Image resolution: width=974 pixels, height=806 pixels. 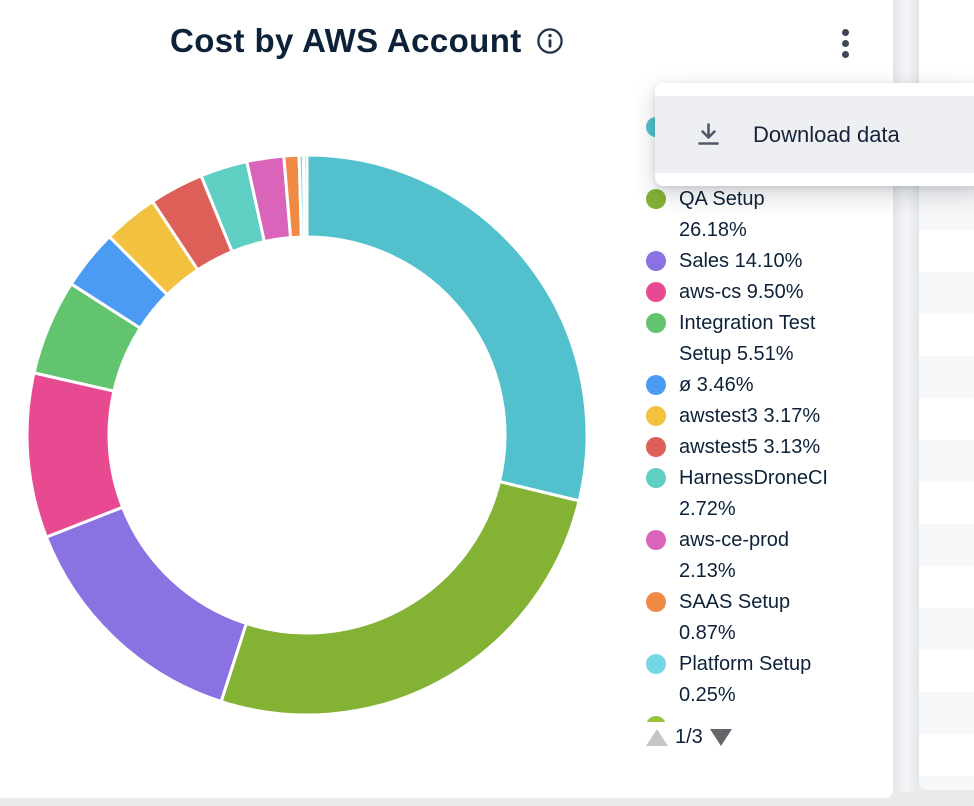 I want to click on legend-item: Platform Setup 0.25%, so click(x=764, y=680).